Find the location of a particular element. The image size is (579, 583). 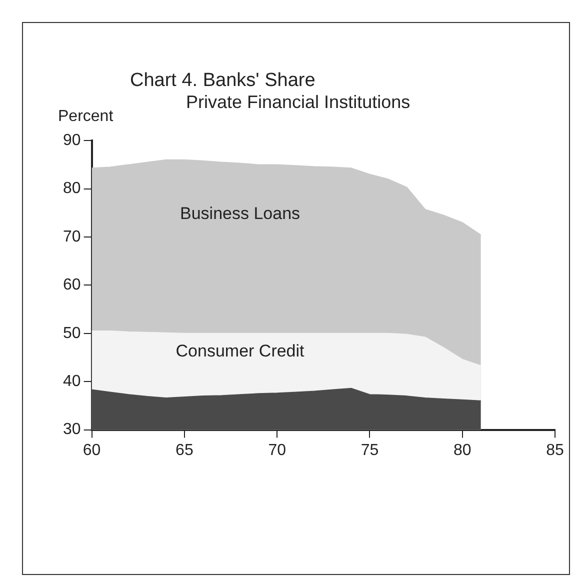

series-label: Business Loans is located at coordinates (240, 213).